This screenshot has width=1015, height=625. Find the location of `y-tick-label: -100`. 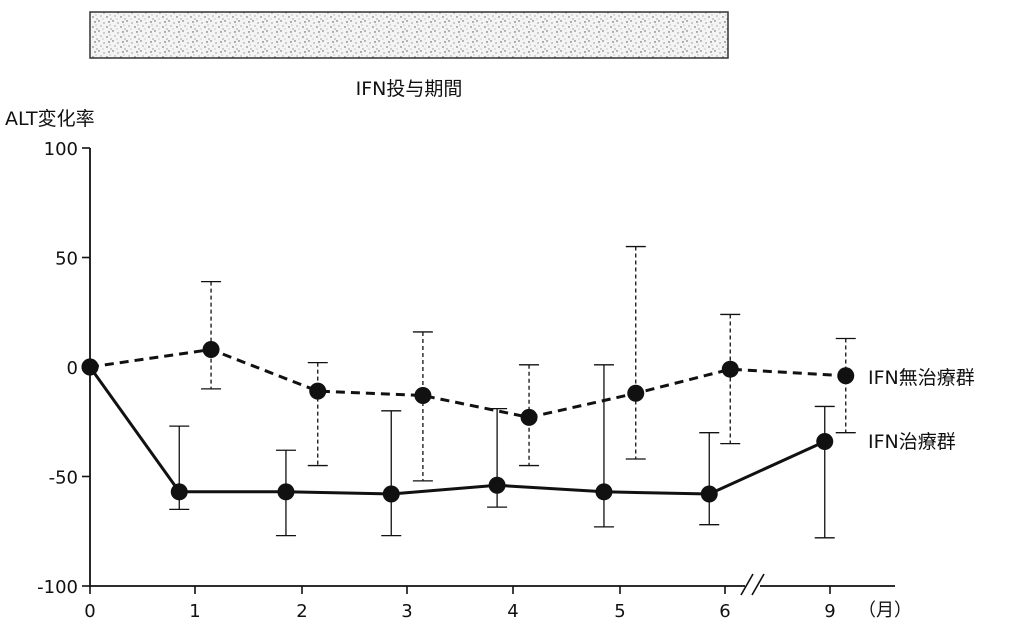

y-tick-label: -100 is located at coordinates (57, 587).